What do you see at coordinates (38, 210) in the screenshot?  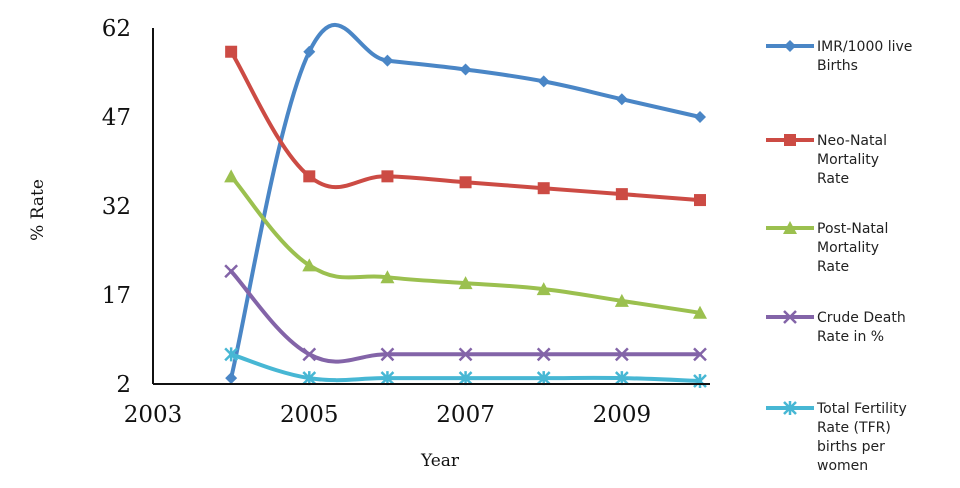 I see `y-axis-title: % Rate` at bounding box center [38, 210].